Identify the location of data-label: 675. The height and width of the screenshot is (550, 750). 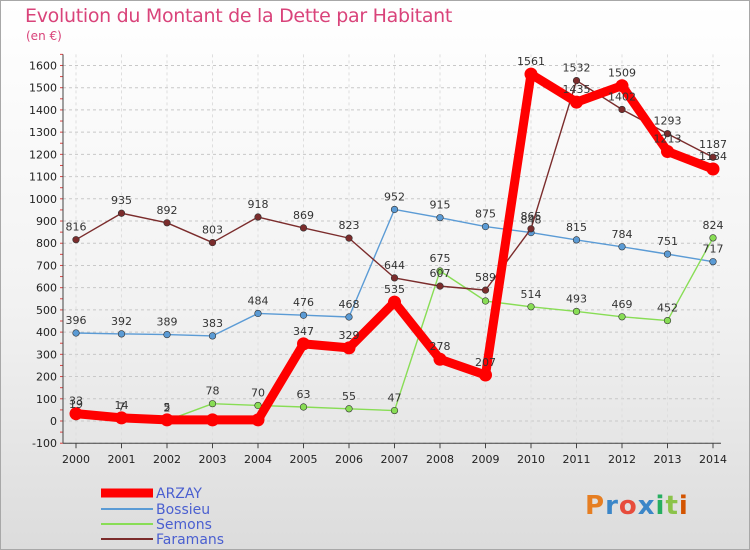
(440, 258).